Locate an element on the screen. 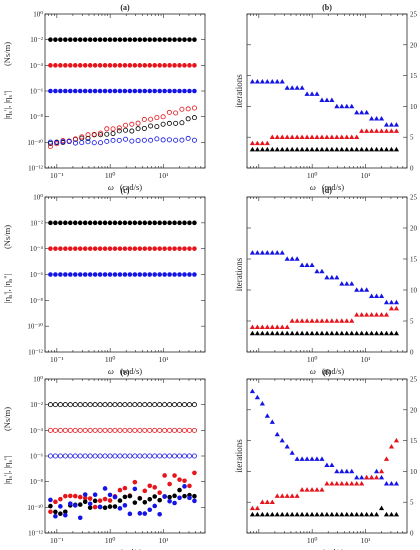 Image resolution: width=420 pixels, height=550 pixels. y-tick-label: 10⁻⁴ is located at coordinates (37, 249).